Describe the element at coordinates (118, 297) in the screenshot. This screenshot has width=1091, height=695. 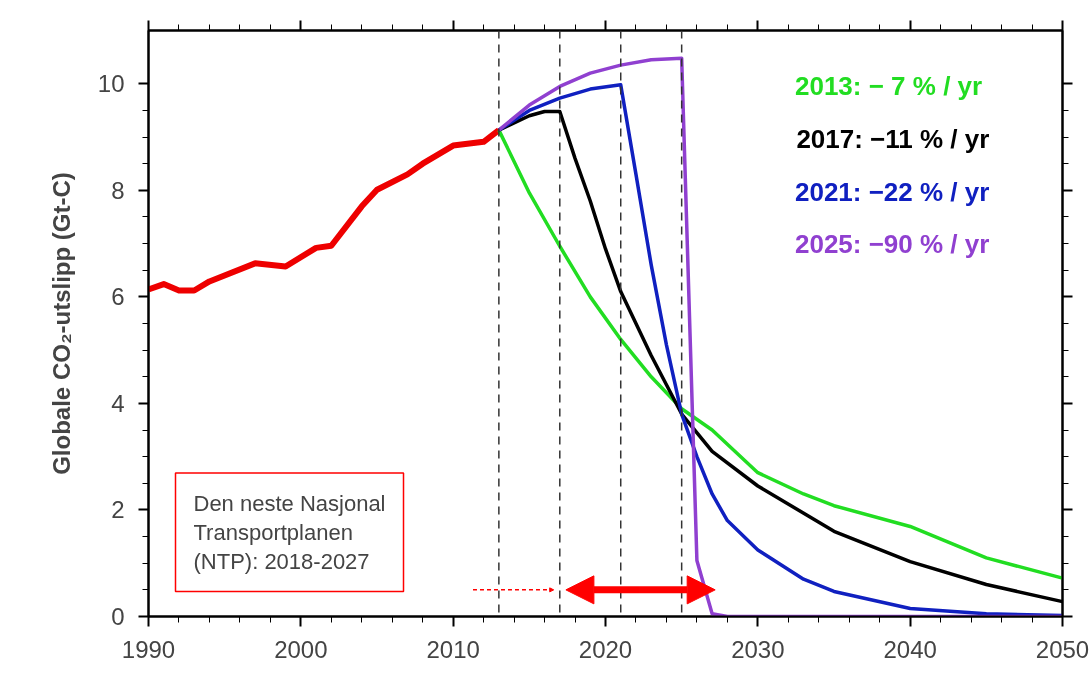
I see `y-tick-label: 6` at that location.